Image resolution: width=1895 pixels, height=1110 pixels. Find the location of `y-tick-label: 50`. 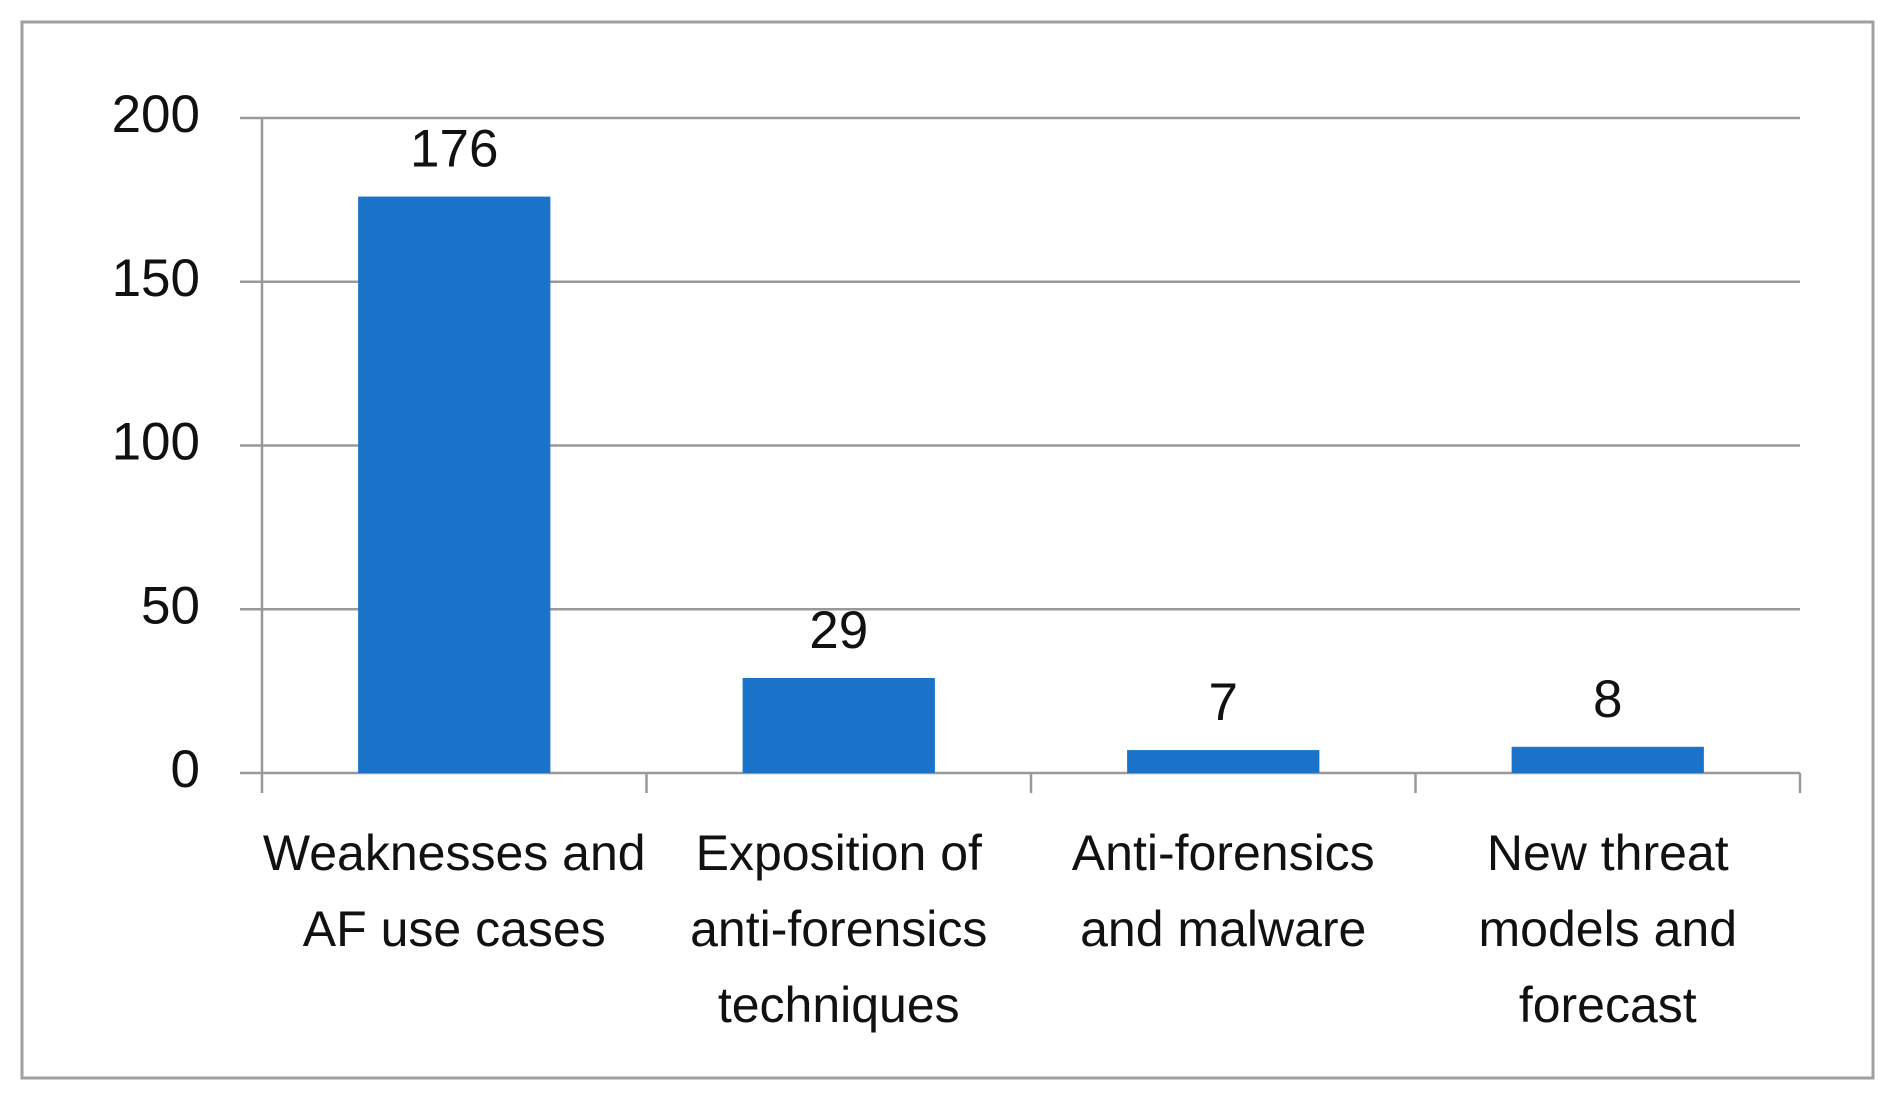

y-tick-label: 50 is located at coordinates (170, 605).